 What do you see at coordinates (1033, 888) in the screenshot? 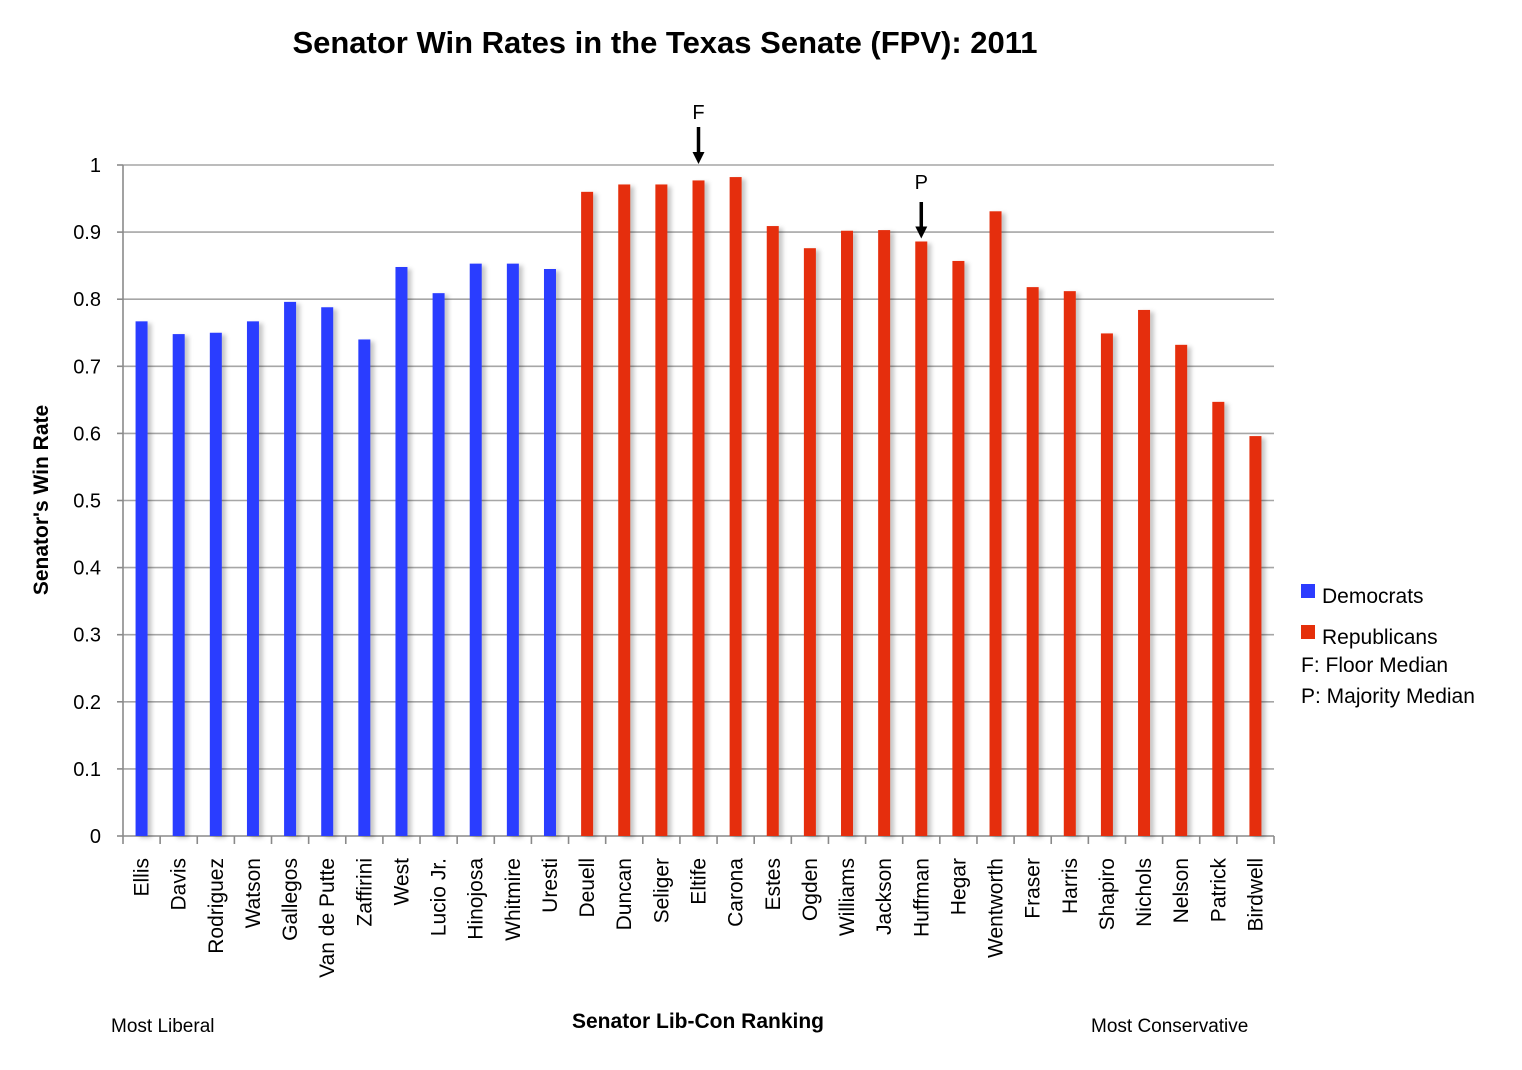
I see `x-tick-label: Fraser` at bounding box center [1033, 888].